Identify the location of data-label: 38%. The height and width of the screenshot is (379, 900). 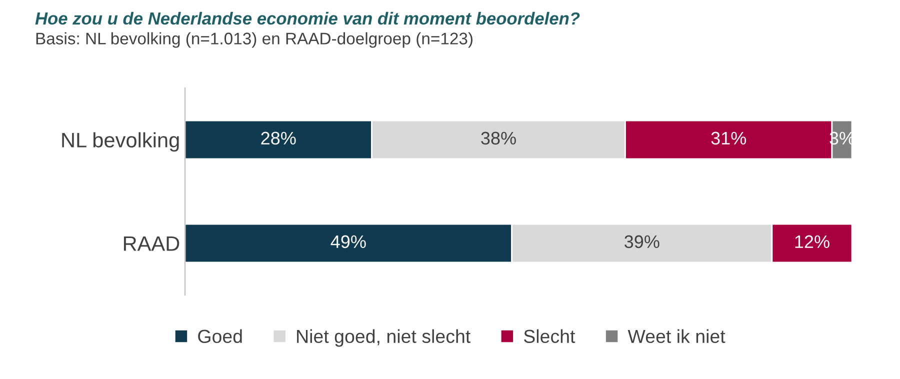
(498, 138).